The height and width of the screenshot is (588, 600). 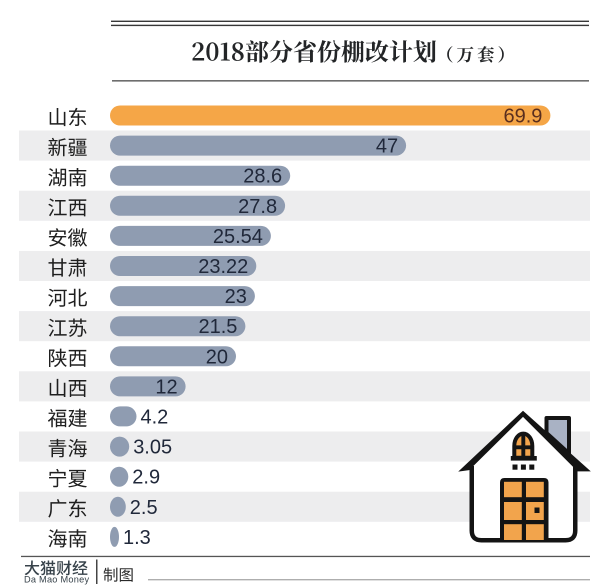 I want to click on svg-text: 69.9, so click(x=522, y=117).